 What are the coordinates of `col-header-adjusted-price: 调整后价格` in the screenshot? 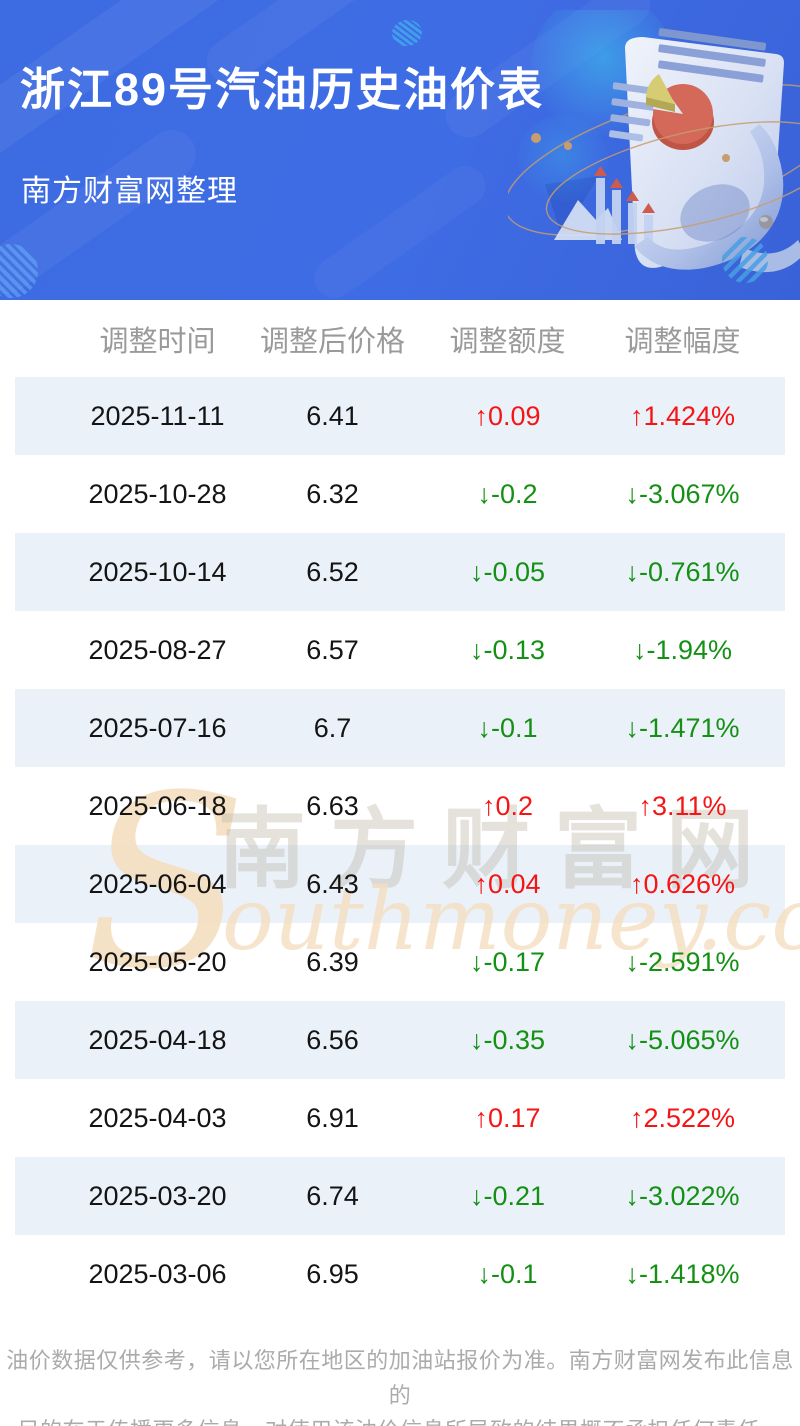 It's located at (332, 341).